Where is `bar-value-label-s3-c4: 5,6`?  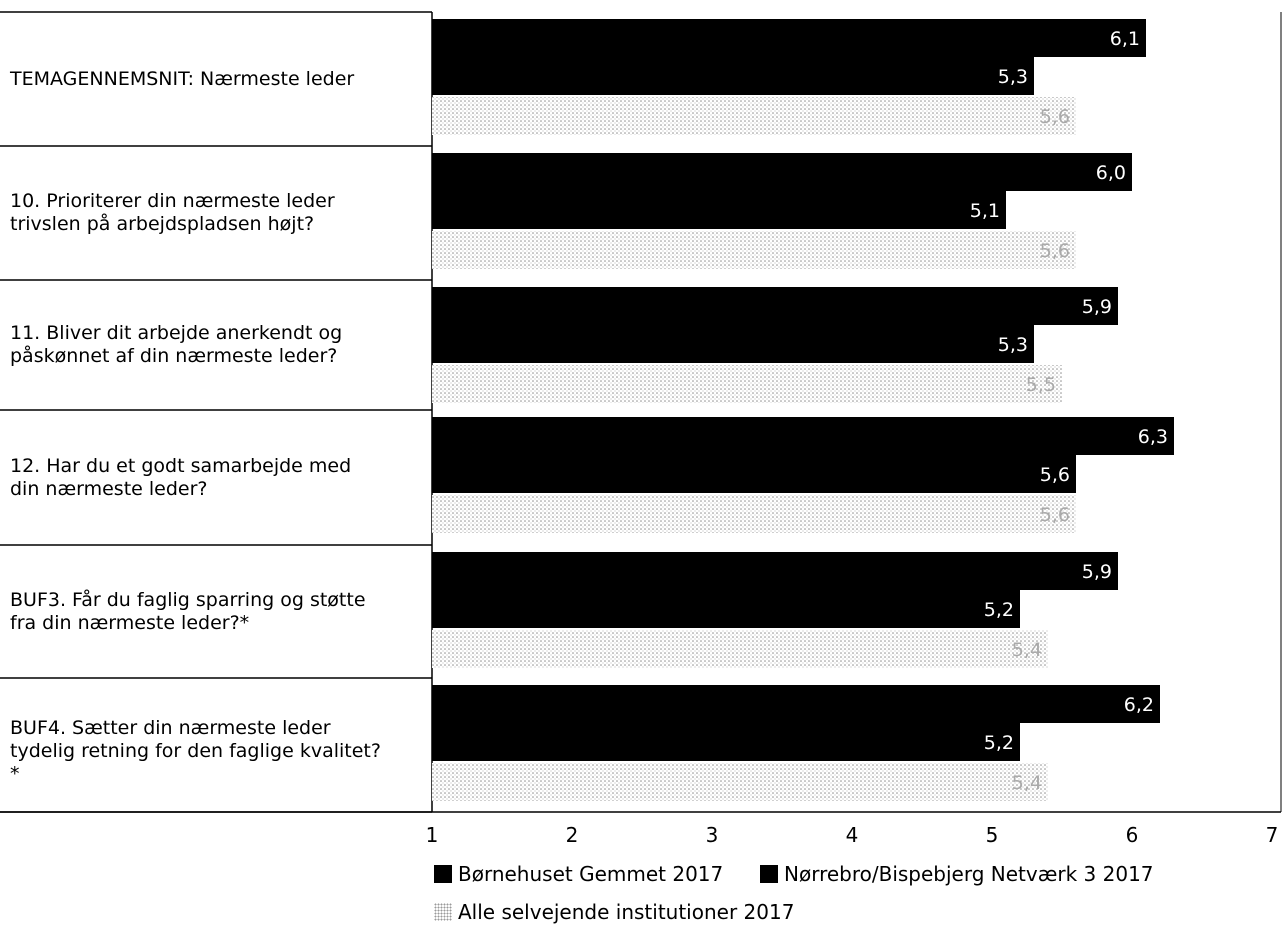 bar-value-label-s3-c4: 5,6 is located at coordinates (1055, 515).